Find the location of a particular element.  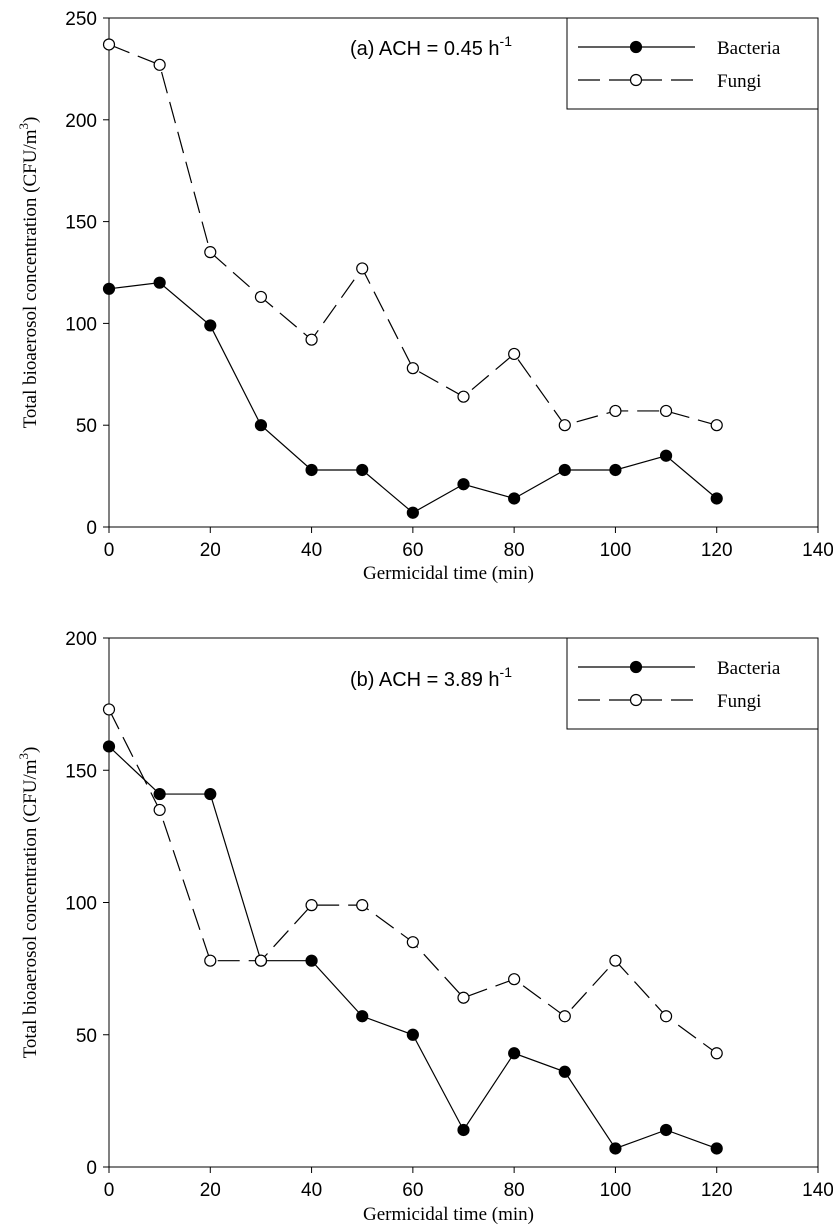

y-axis-label: Total bioaerosol concentration (CFU/m3) is located at coordinates (28, 903).